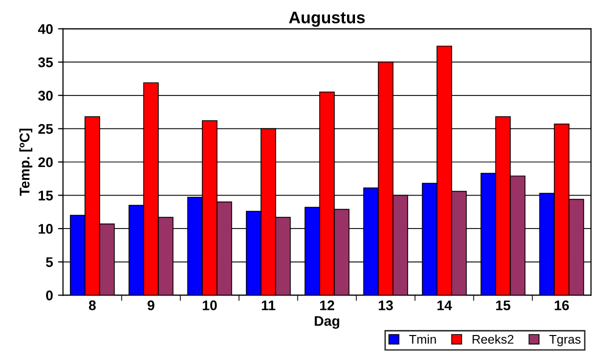 Image resolution: width=600 pixels, height=360 pixels. What do you see at coordinates (45, 62) in the screenshot?
I see `y-tick-label: 35` at bounding box center [45, 62].